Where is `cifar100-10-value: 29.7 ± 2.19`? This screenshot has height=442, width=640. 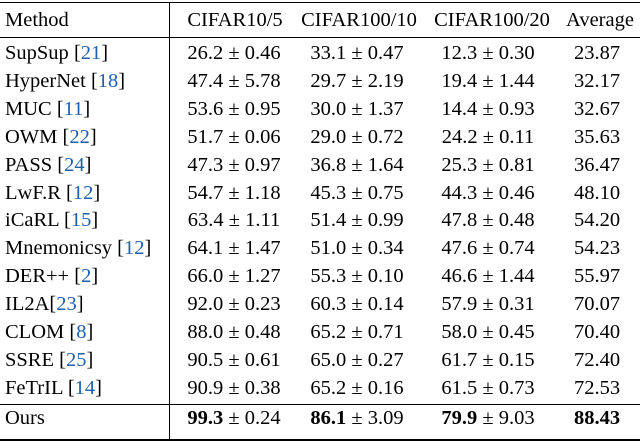 cifar100-10-value: 29.7 ± 2.19 is located at coordinates (357, 80).